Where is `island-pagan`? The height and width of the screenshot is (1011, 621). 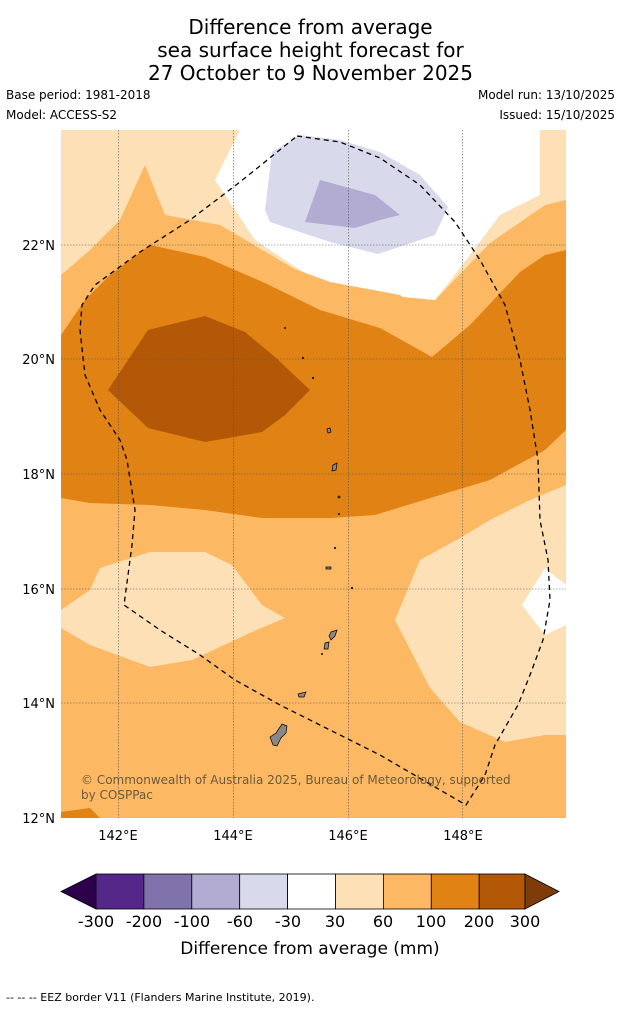 island-pagan is located at coordinates (334, 467).